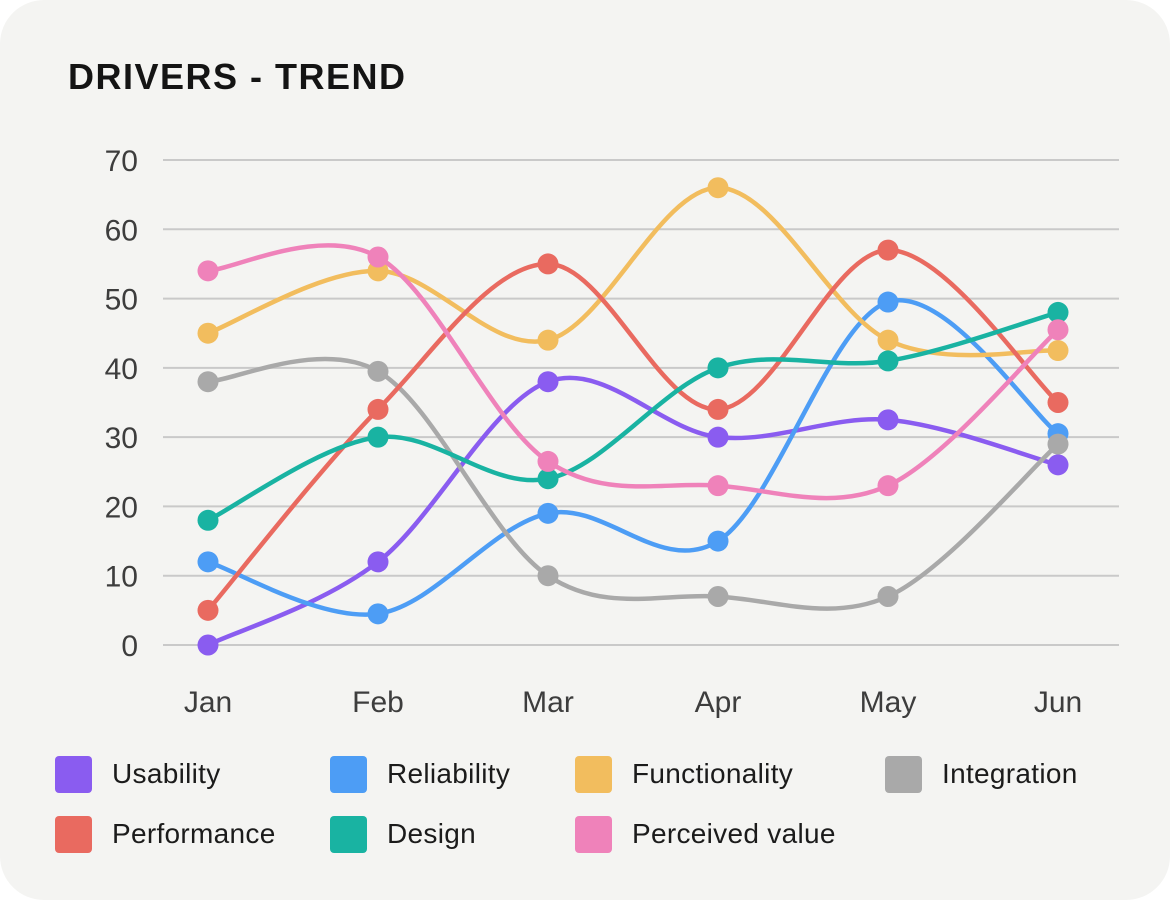 The width and height of the screenshot is (1170, 900). Describe the element at coordinates (888, 702) in the screenshot. I see `x-tick-label-may: May` at that location.